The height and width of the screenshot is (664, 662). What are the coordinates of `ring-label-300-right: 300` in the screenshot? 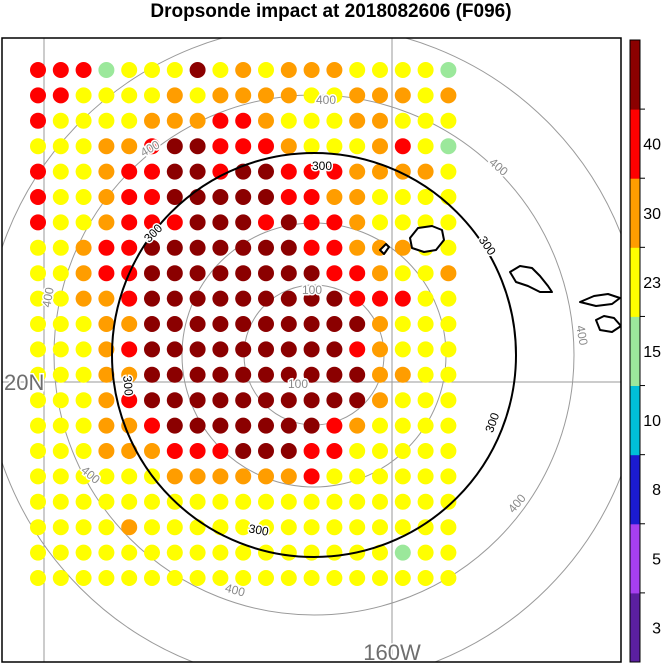 It's located at (492, 423).